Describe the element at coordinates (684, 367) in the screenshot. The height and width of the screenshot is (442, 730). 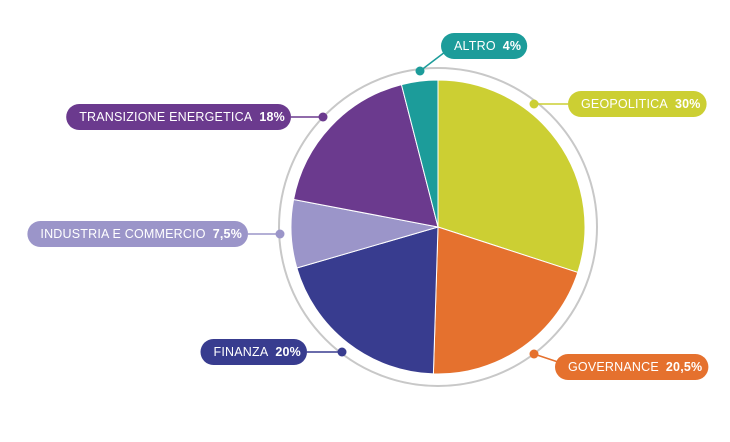
I see `slice-value: 20,5%` at that location.